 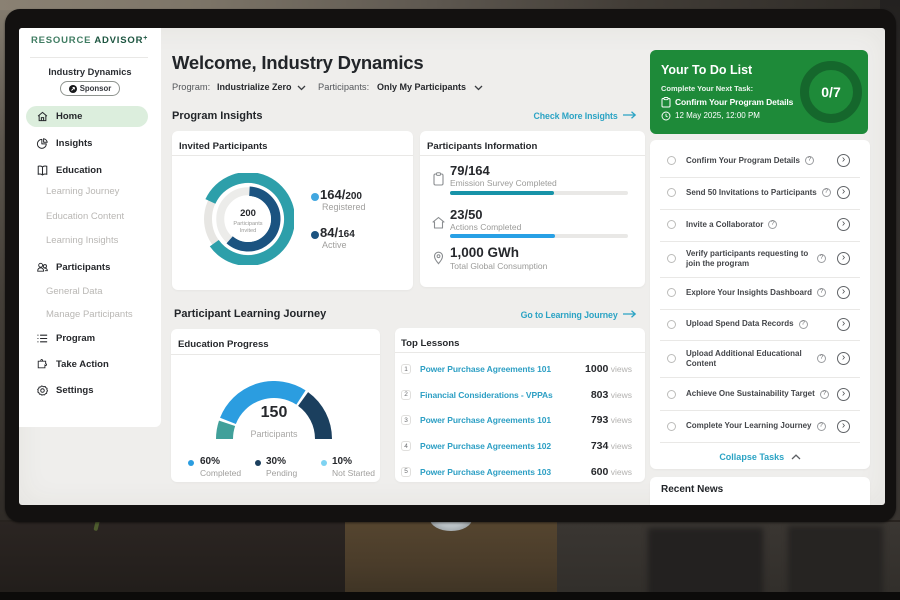 What do you see at coordinates (248, 213) in the screenshot?
I see `svg-text: 200` at bounding box center [248, 213].